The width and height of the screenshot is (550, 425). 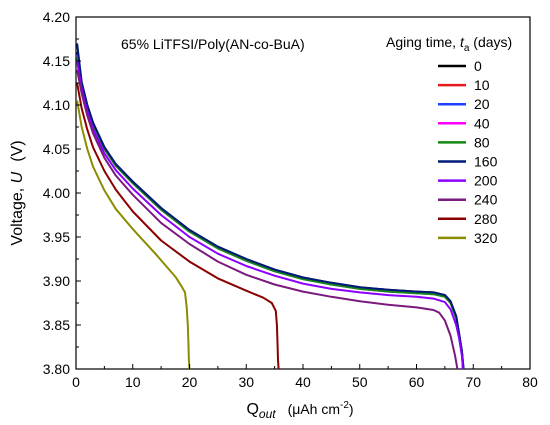 I want to click on y-tick-label: 4.15, so click(x=56, y=61).